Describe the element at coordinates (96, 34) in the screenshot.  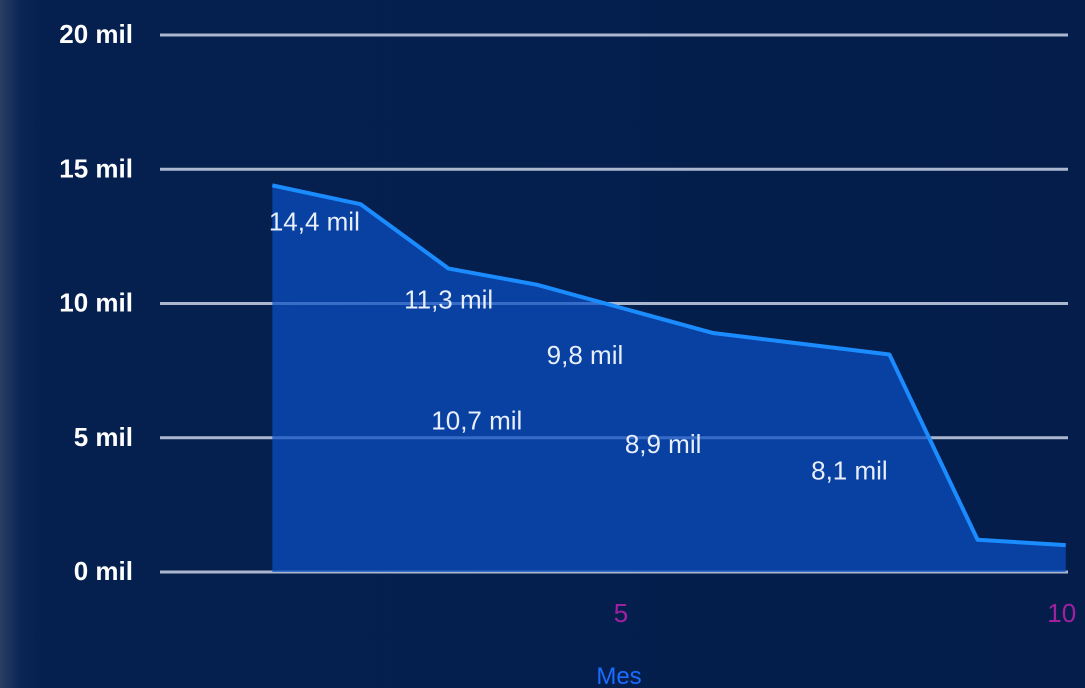
I see `y-tick-label-20: 20 mil` at that location.